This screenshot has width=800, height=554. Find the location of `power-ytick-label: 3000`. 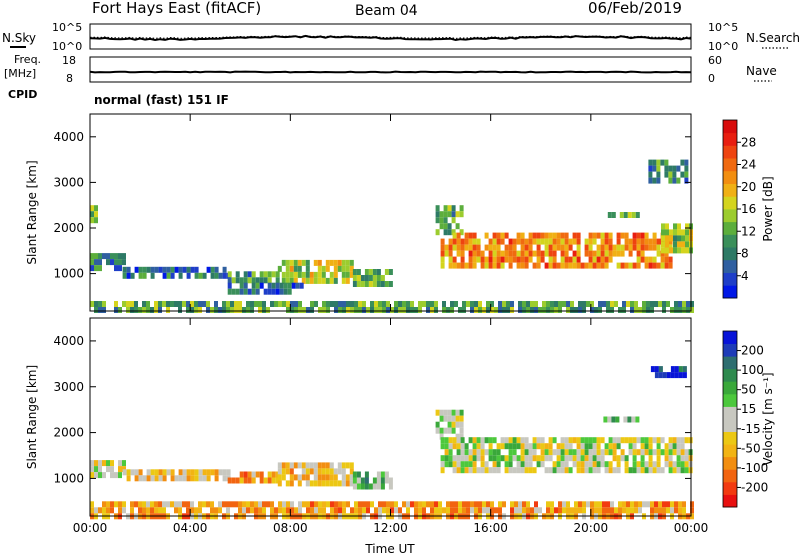

power-ytick-label: 3000 is located at coordinates (68, 182).